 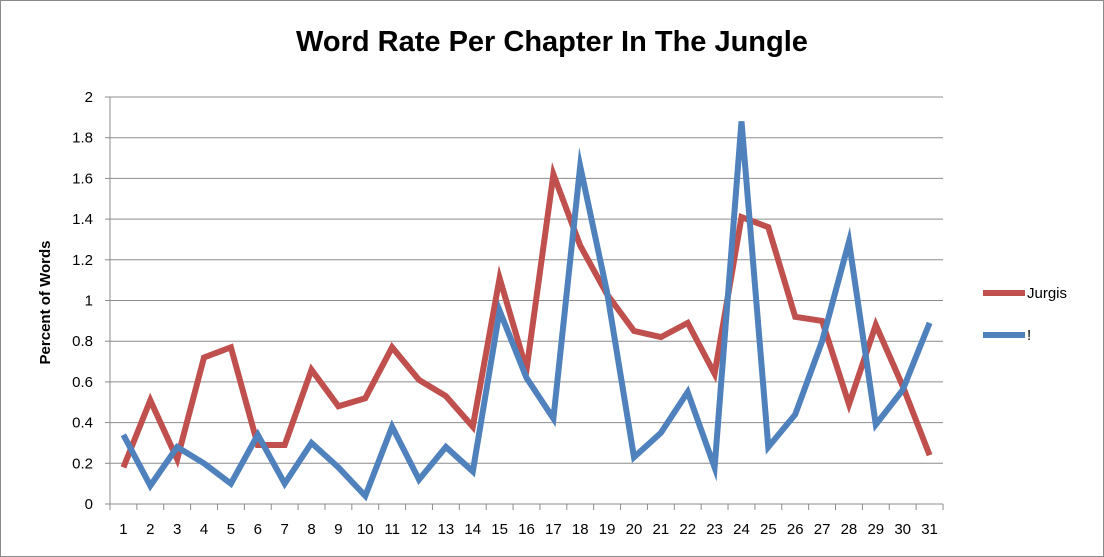 What do you see at coordinates (82, 138) in the screenshot?
I see `y-tick-label: 1.8` at bounding box center [82, 138].